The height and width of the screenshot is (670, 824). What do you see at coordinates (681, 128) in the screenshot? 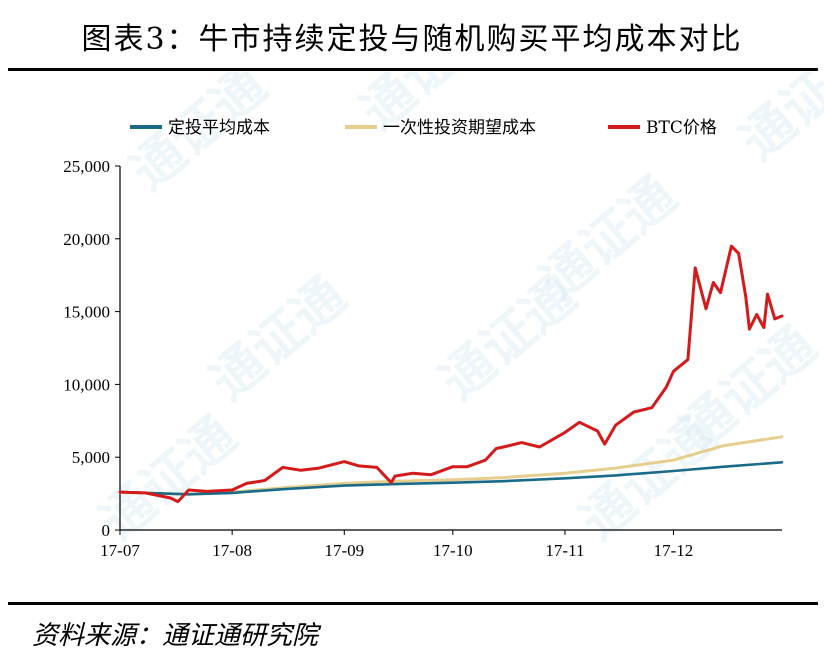
I see `legend-label-btc: BTC价格` at bounding box center [681, 128].